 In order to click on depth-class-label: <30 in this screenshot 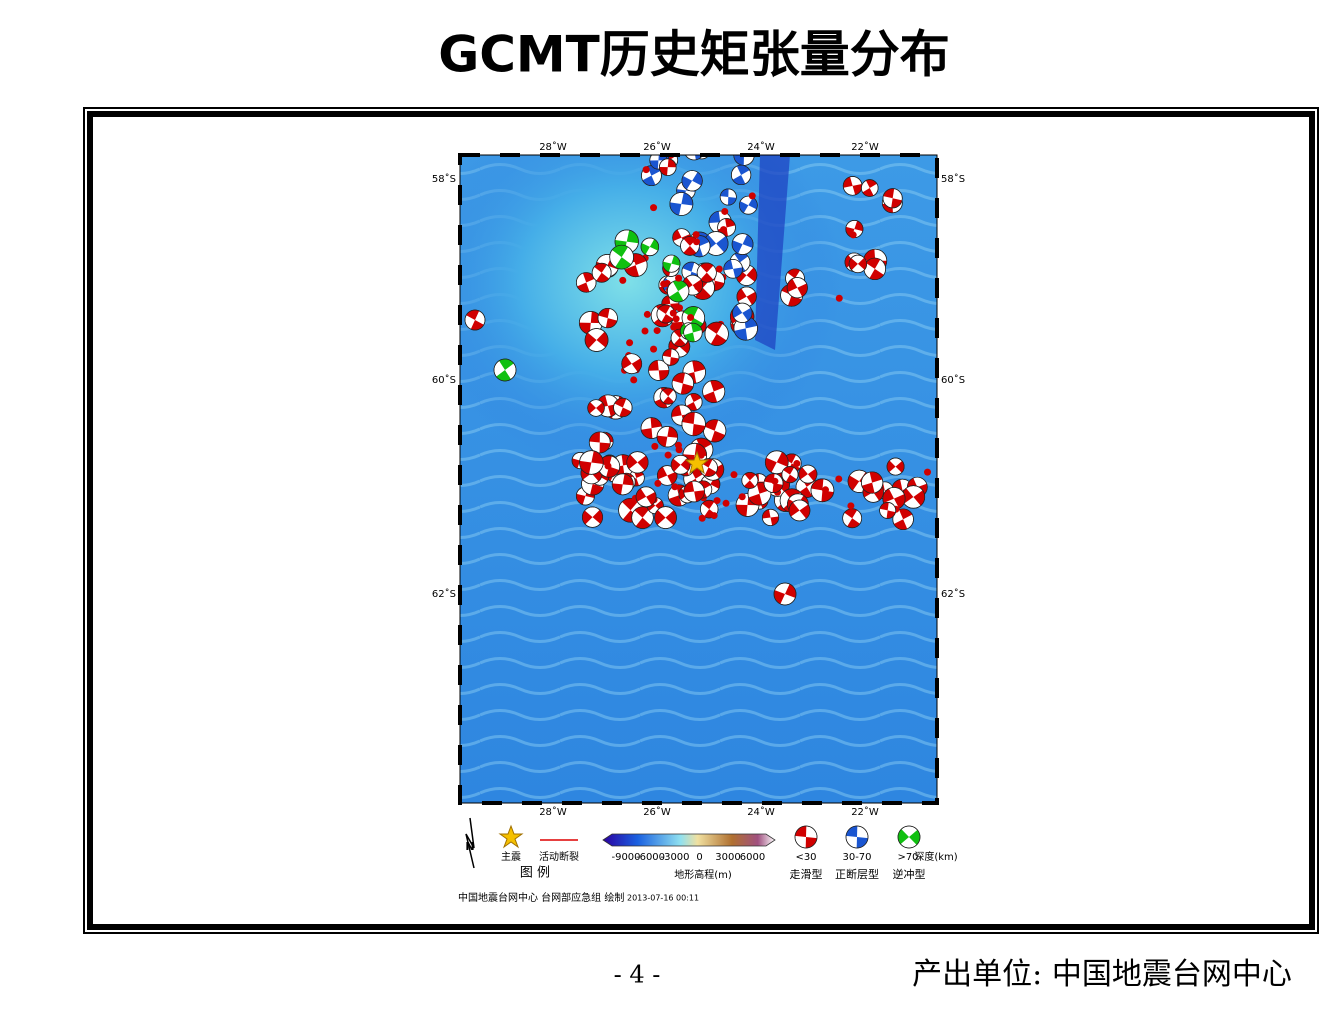, I will do `click(805, 857)`.